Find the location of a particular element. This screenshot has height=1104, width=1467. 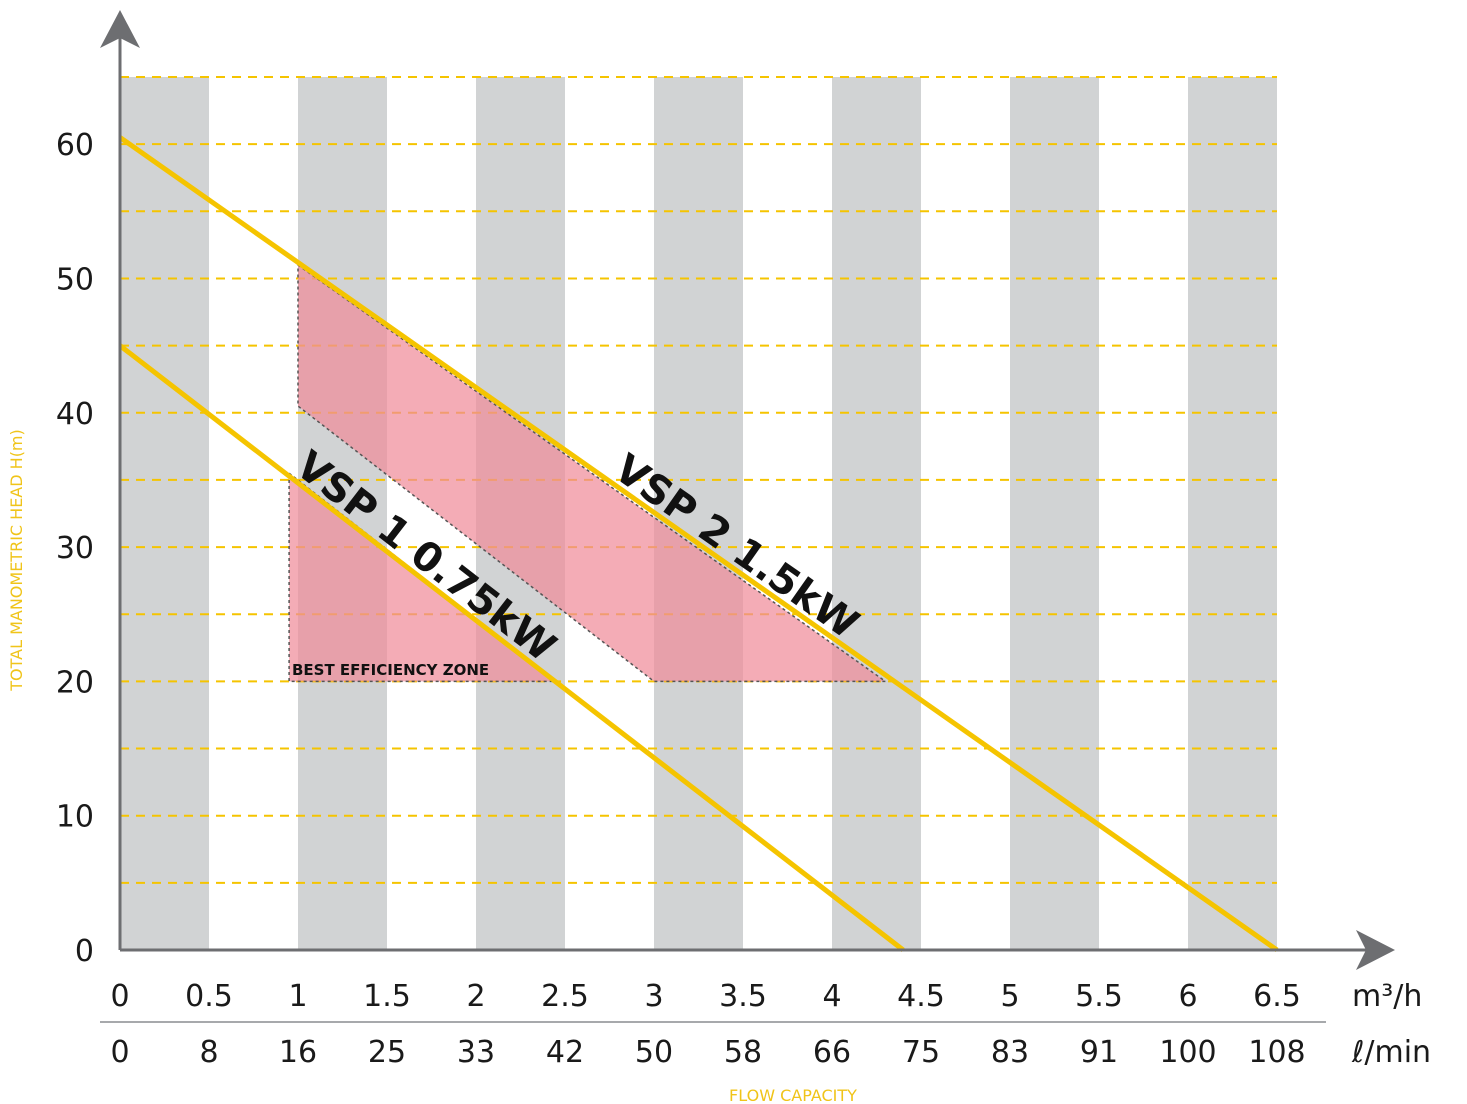

x-tick-label-lmin: 16 is located at coordinates (298, 1052).